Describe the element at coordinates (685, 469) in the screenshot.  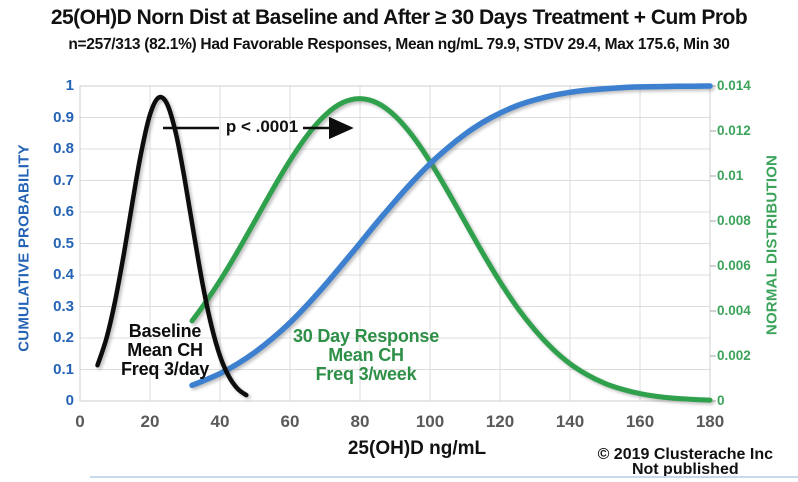
I see `not-published-line: Not published` at that location.